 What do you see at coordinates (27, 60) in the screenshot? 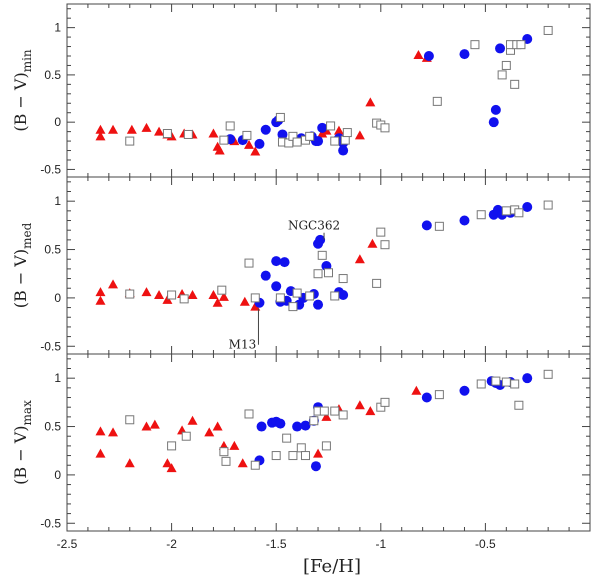
I see `y-axis-label-sub: min` at bounding box center [27, 60].